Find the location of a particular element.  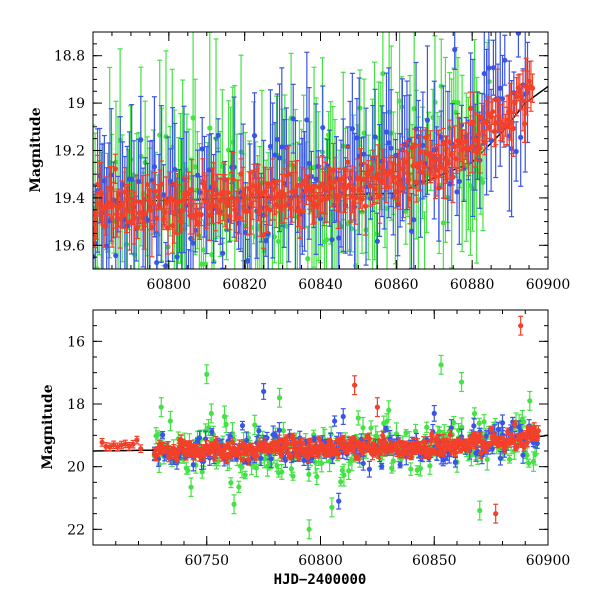

x-tick-label: 60860 is located at coordinates (396, 285).